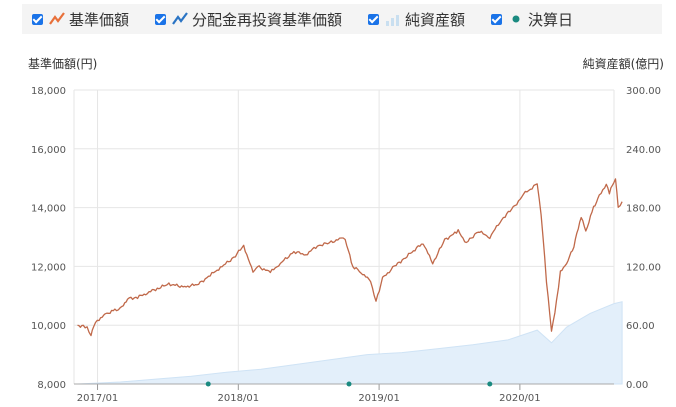  Describe the element at coordinates (643, 91) in the screenshot. I see `right-tick-label: 300.00` at that location.